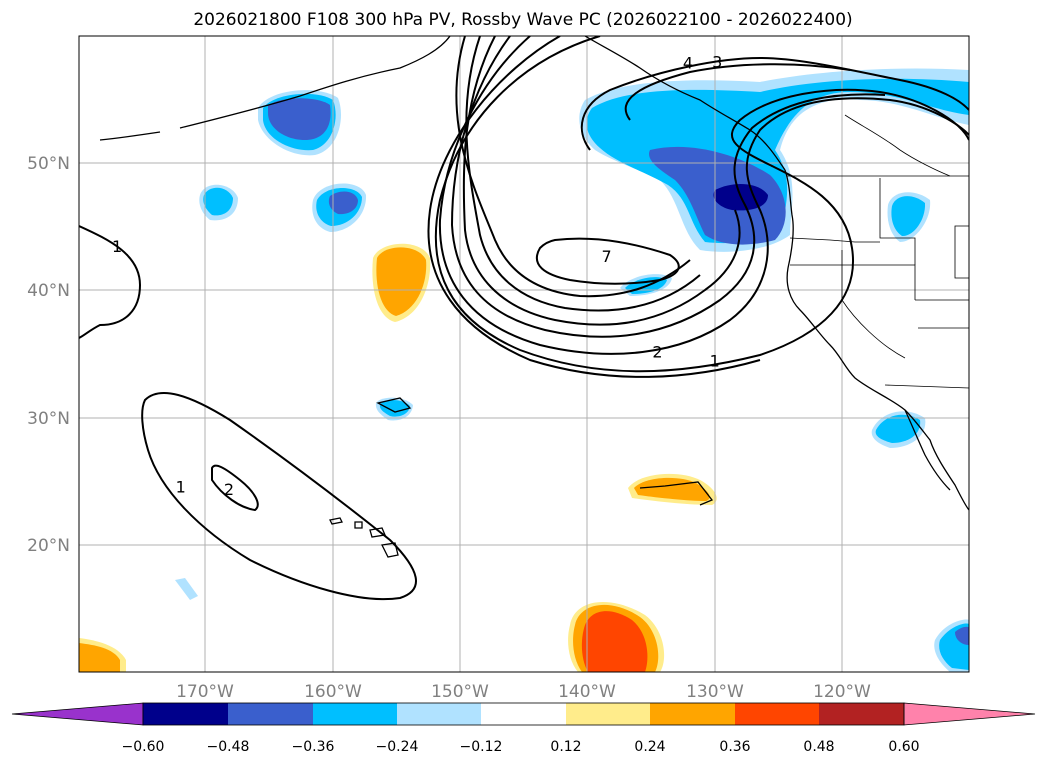 The height and width of the screenshot is (765, 1047). What do you see at coordinates (715, 692) in the screenshot?
I see `lon-tick-label: 130°W` at bounding box center [715, 692].